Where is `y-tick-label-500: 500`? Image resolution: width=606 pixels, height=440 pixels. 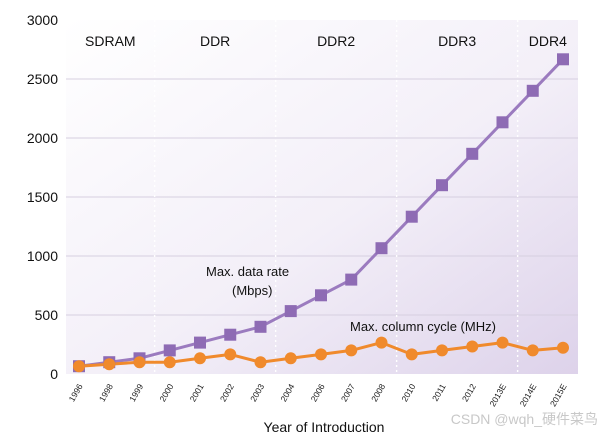
y-tick-label-500: 500 is located at coordinates (47, 315).